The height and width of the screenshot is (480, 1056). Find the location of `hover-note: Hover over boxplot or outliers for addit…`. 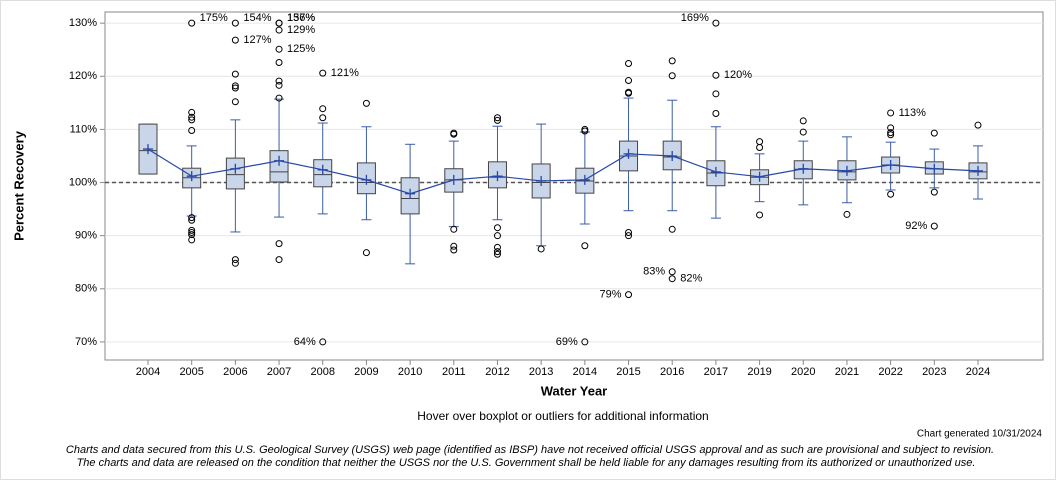

hover-note: Hover over boxplot or outliers for addit… is located at coordinates (562, 416).